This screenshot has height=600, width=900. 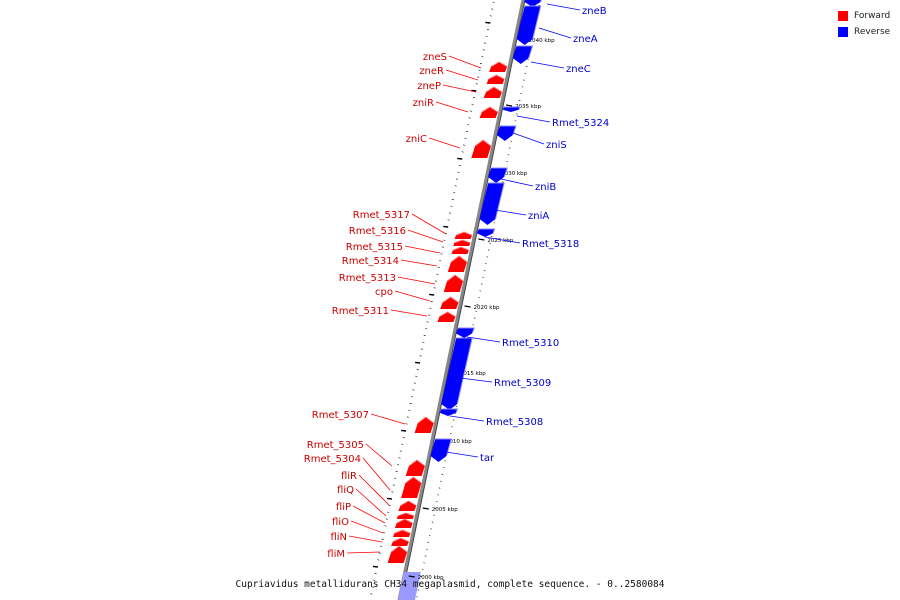 I want to click on gene-label-zniB: zniB, so click(x=545, y=187).